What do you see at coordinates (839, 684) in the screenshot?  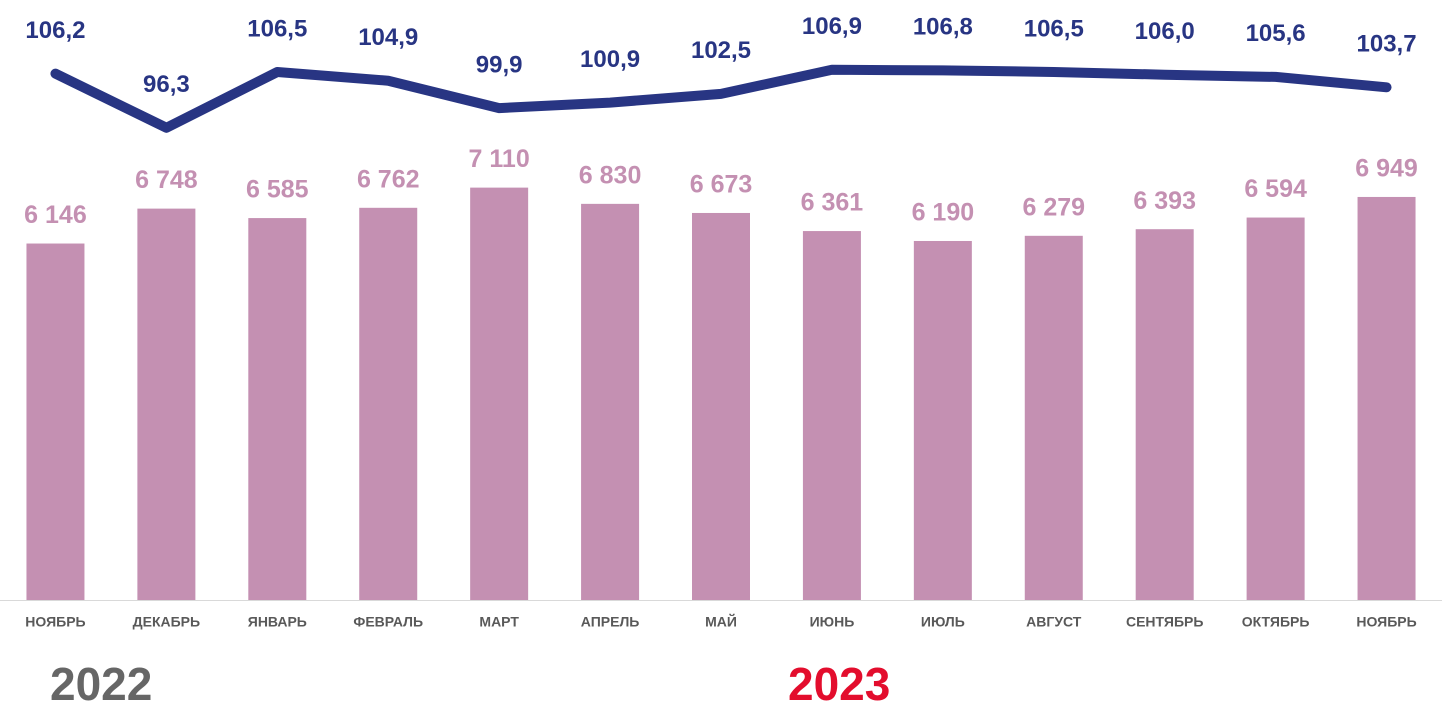 I see `year-label: 2023` at bounding box center [839, 684].